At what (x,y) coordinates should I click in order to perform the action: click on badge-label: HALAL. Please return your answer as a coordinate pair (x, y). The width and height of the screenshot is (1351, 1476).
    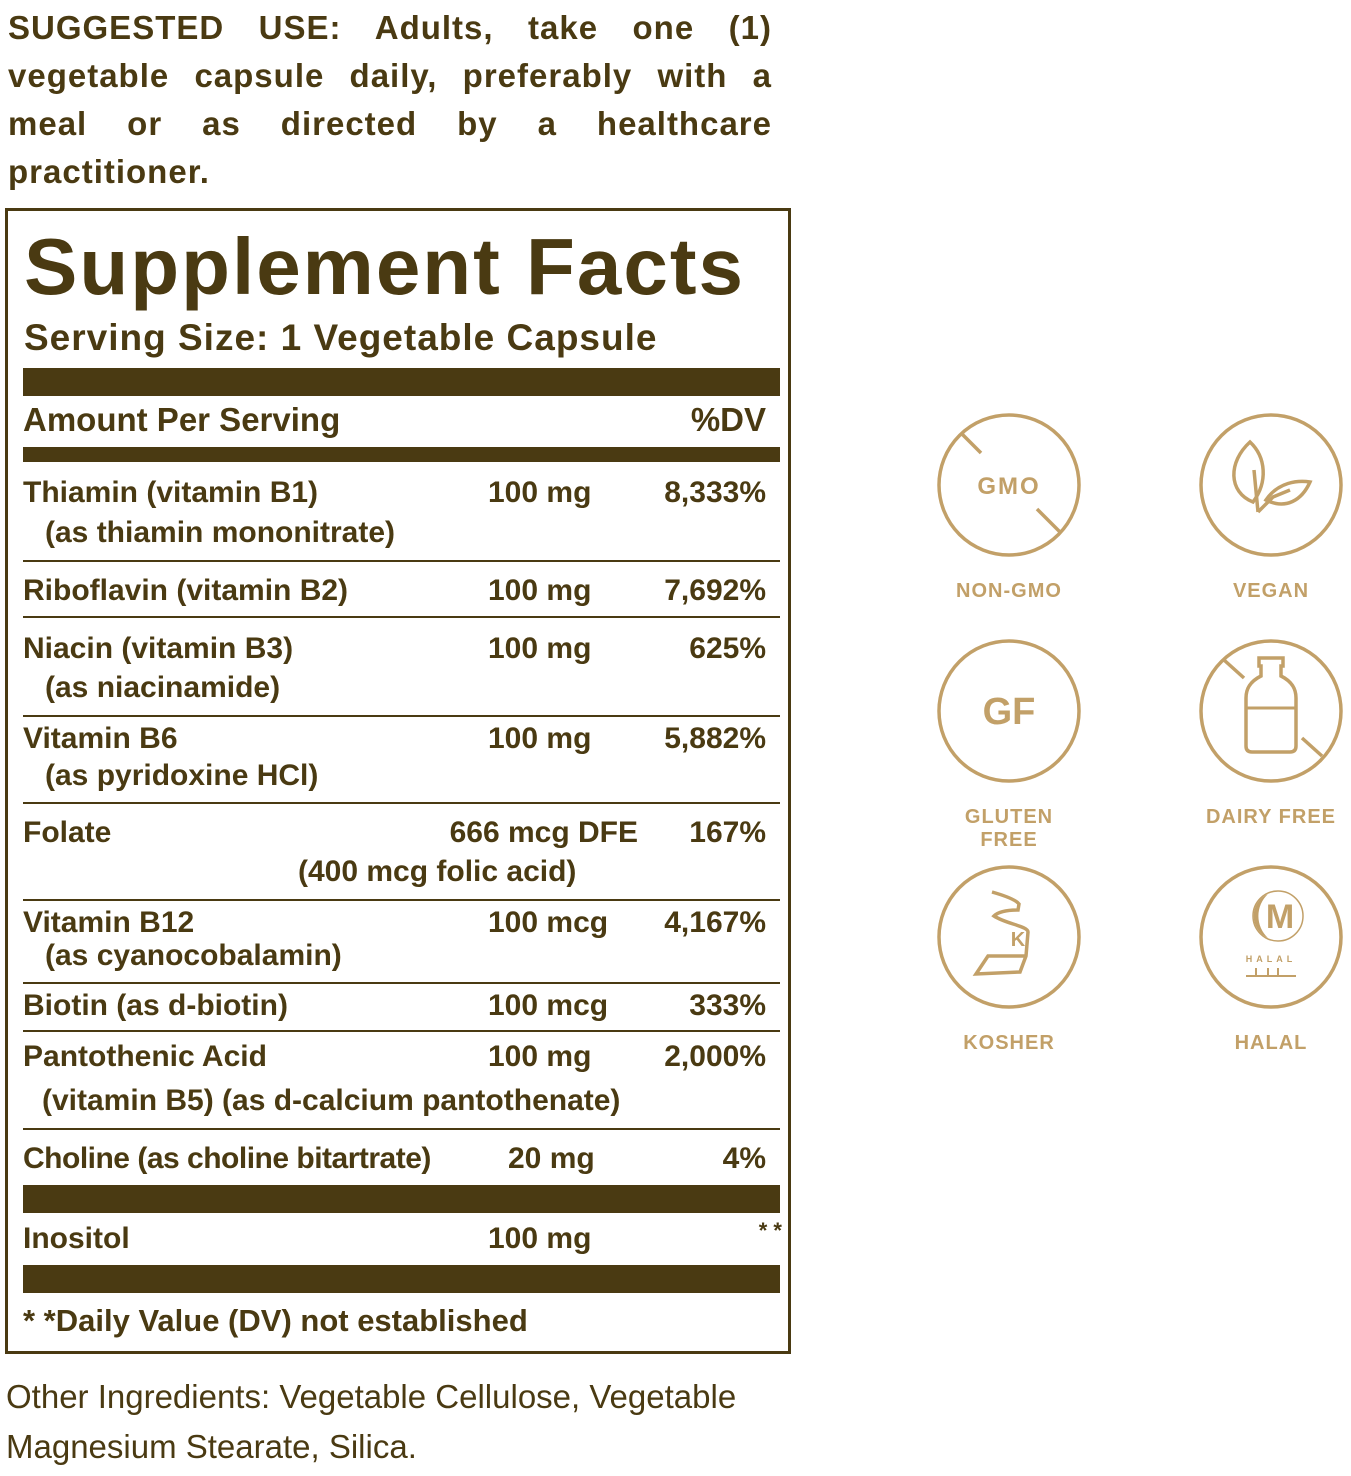
    Looking at the image, I should click on (1271, 1043).